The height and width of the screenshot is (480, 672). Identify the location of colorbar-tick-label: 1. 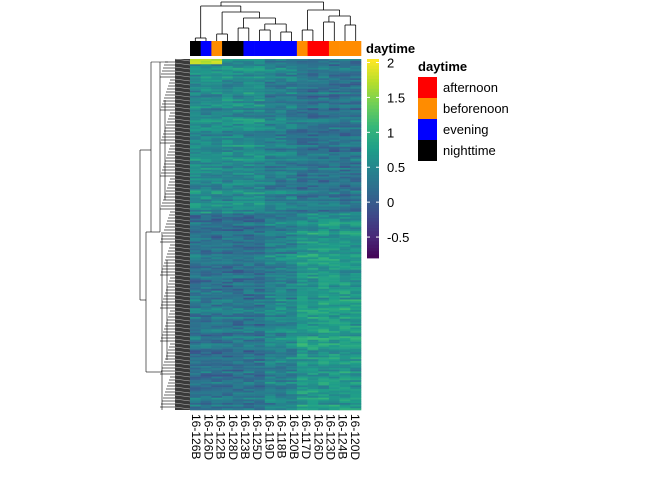
(390, 132).